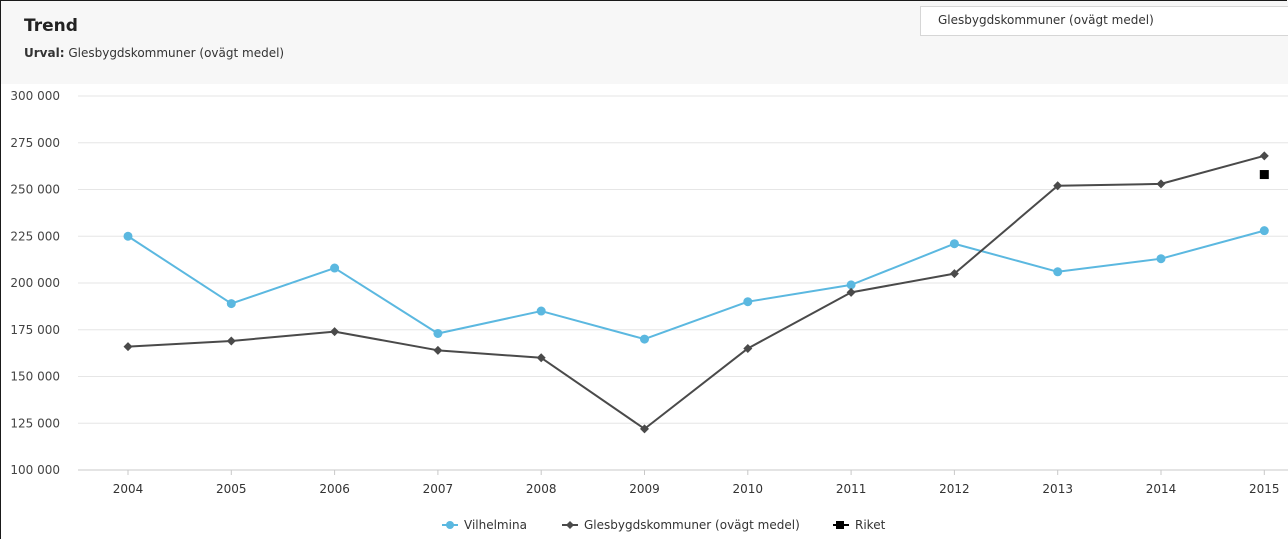  What do you see at coordinates (1104, 21) in the screenshot?
I see `comparison-group-select: Glesbygdskommuner (ovägt medel)` at bounding box center [1104, 21].